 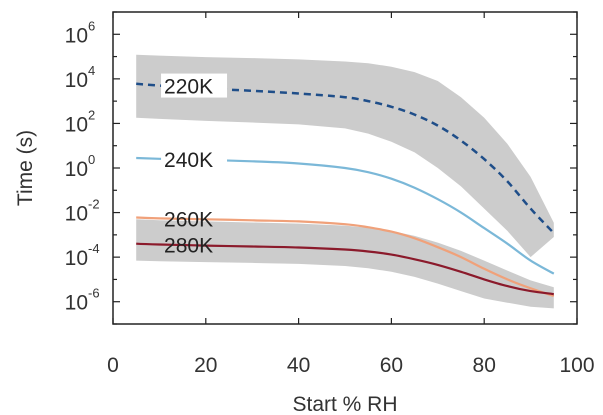 I want to click on series-label-280K: 280K, so click(x=188, y=245).